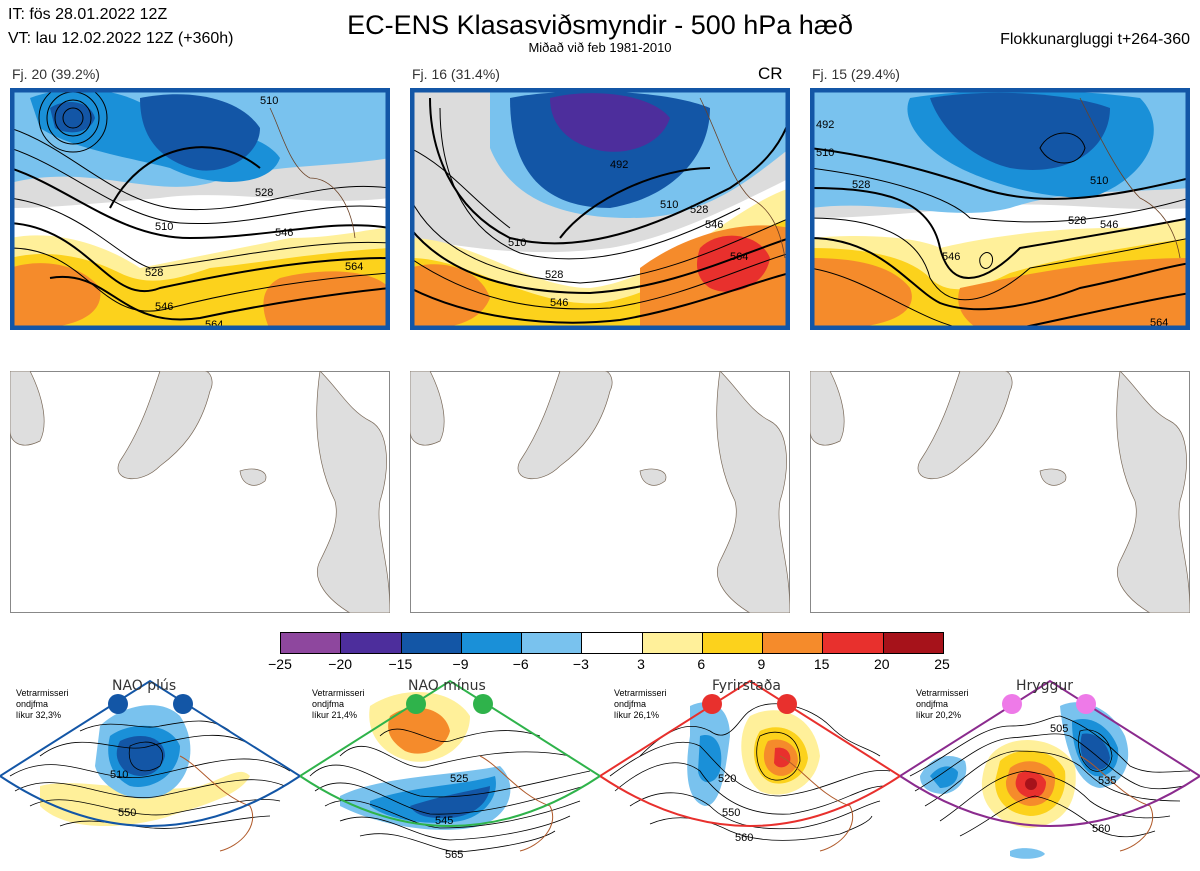 The height and width of the screenshot is (871, 1200). I want to click on cluster-1-map: 510 528 546 564 528 546 510 564, so click(200, 209).